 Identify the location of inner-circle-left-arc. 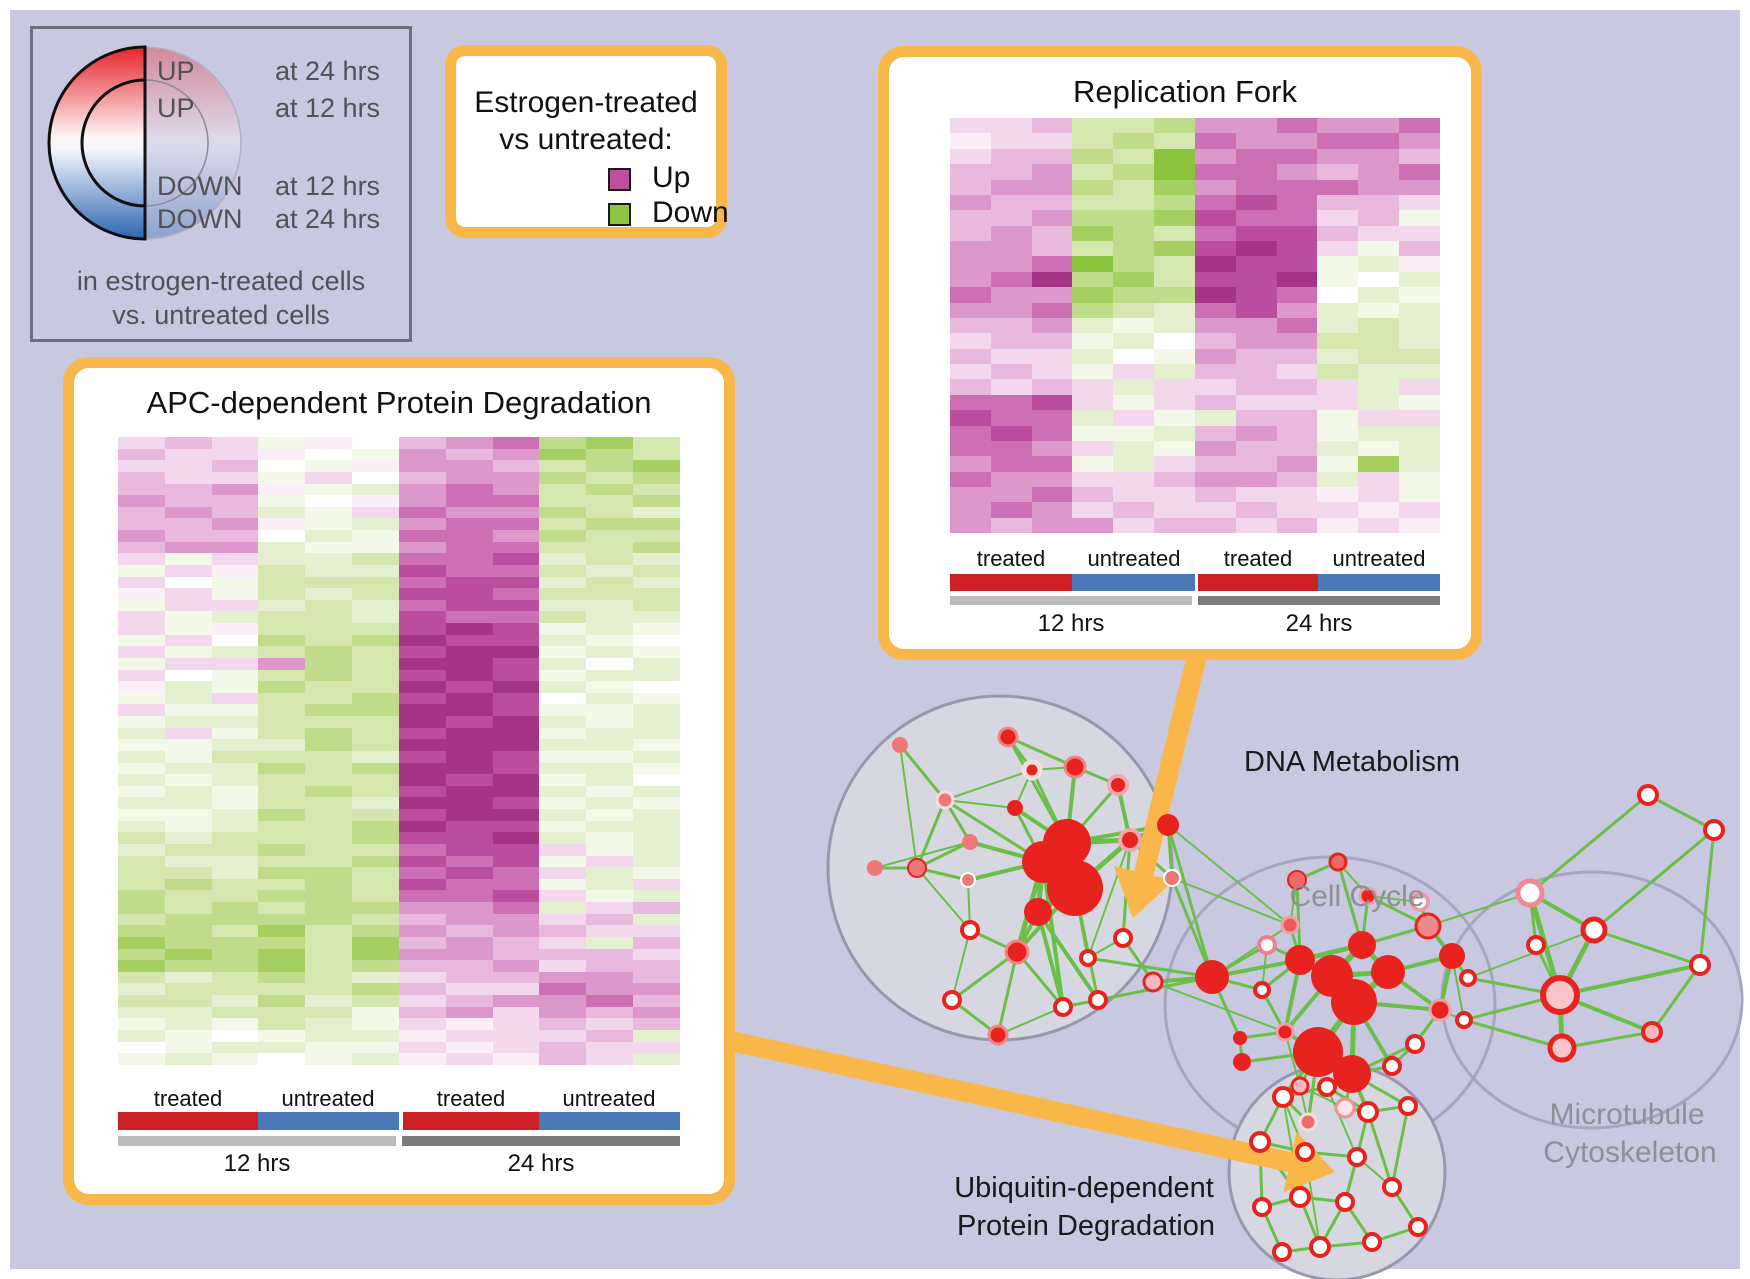
(113, 143).